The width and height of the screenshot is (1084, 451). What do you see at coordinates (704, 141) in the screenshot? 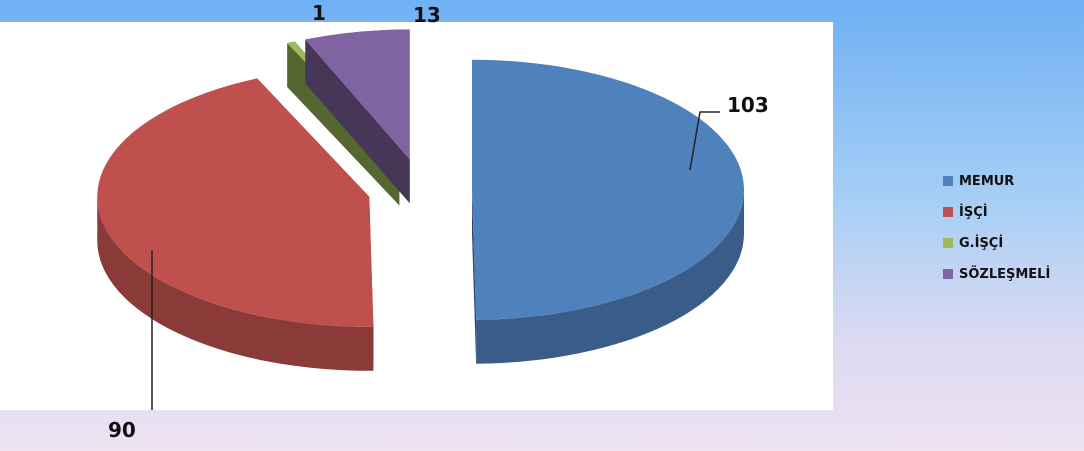
I see `leader-line-memur` at bounding box center [704, 141].